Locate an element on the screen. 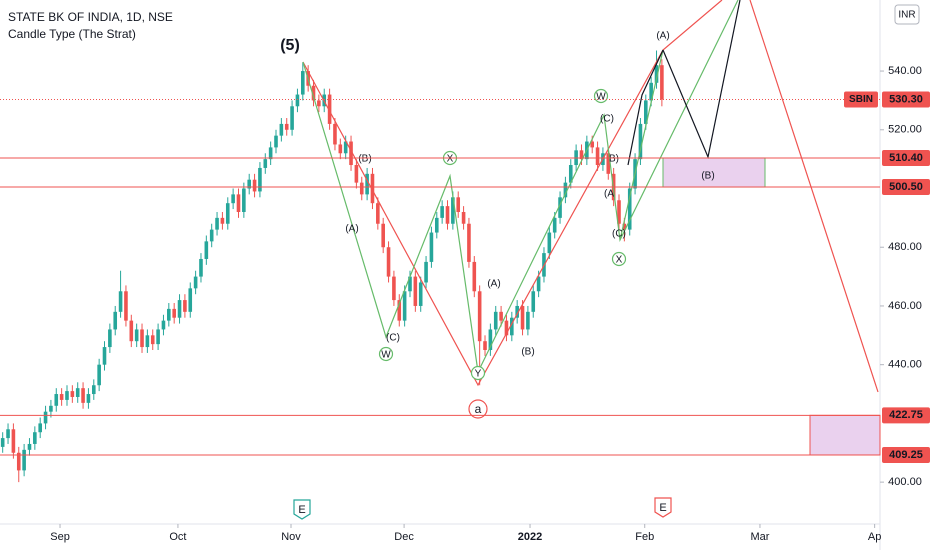 This screenshot has height=550, width=932. level-label: 500.50 is located at coordinates (906, 187).